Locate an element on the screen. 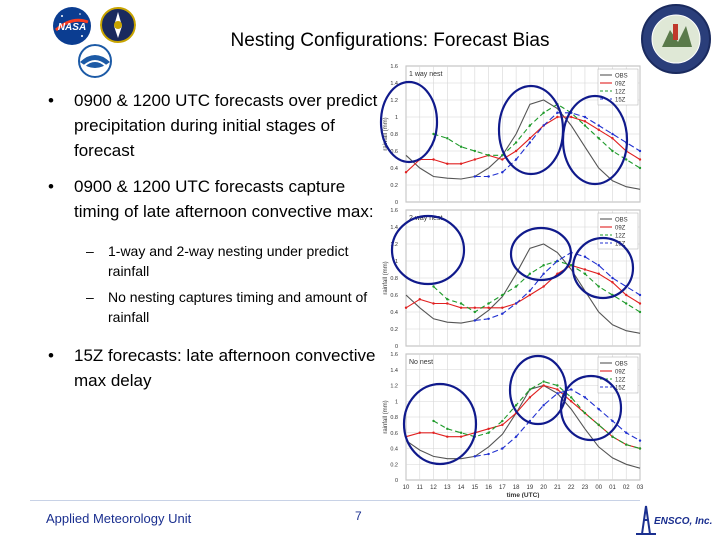 This screenshot has width=720, height=540. legend-label: 15Z is located at coordinates (620, 101).